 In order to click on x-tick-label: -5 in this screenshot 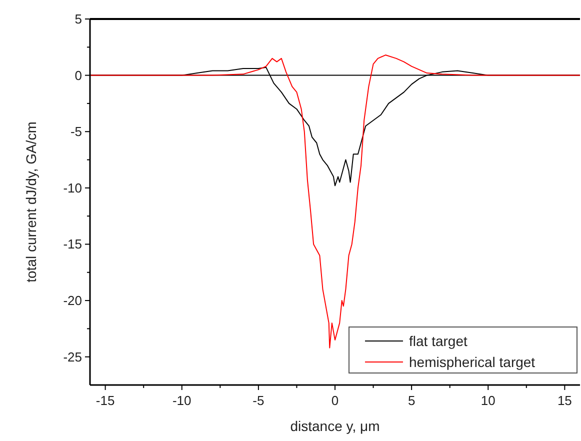, I will do `click(258, 400)`.